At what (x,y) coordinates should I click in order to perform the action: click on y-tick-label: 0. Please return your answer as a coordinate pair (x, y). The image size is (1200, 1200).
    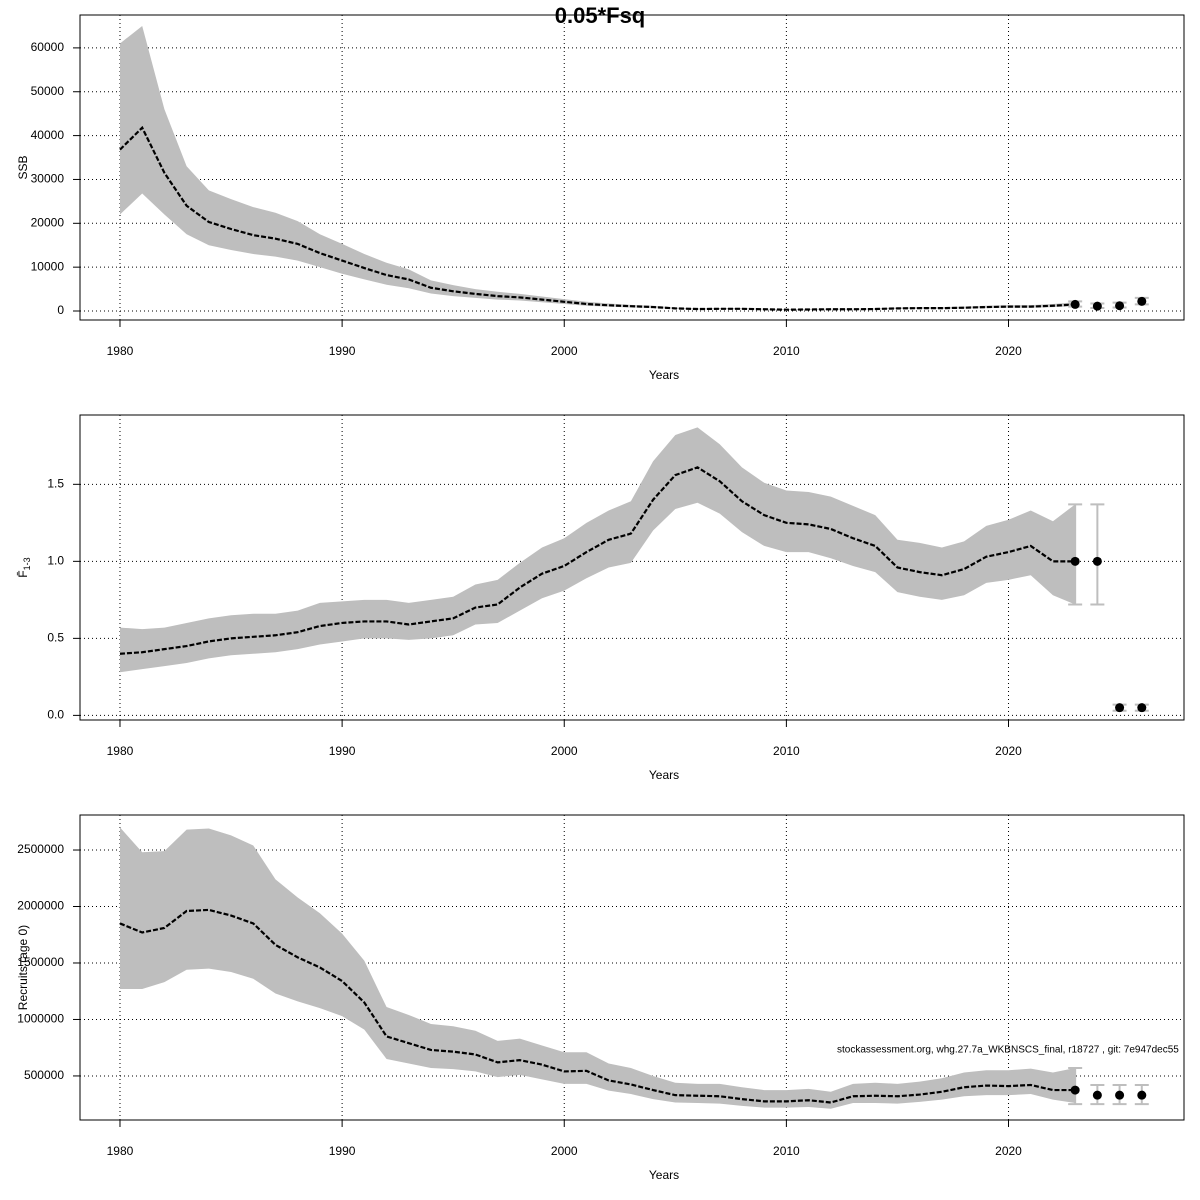
    Looking at the image, I should click on (60, 310).